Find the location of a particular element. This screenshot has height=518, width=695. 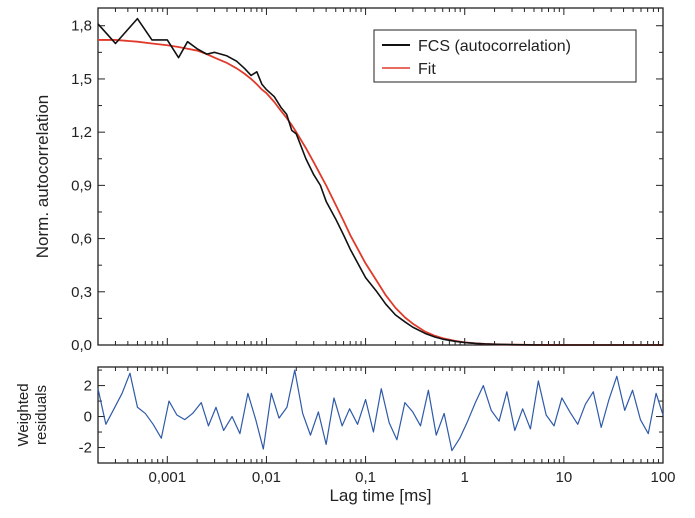

legend-label-fit: Fit is located at coordinates (427, 69).